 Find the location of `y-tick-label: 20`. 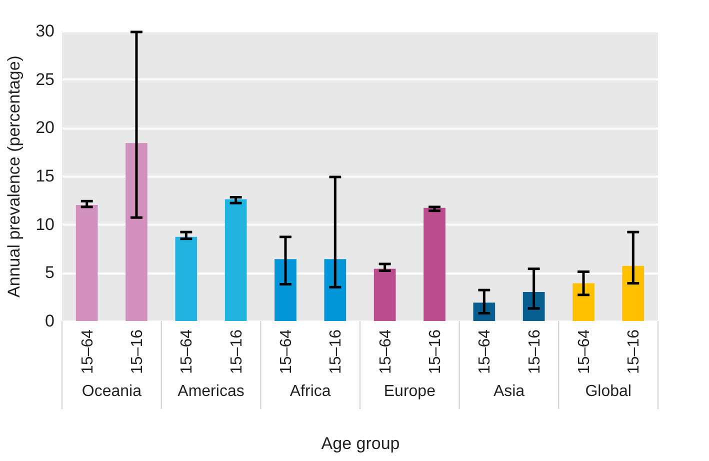

y-tick-label: 20 is located at coordinates (45, 128).